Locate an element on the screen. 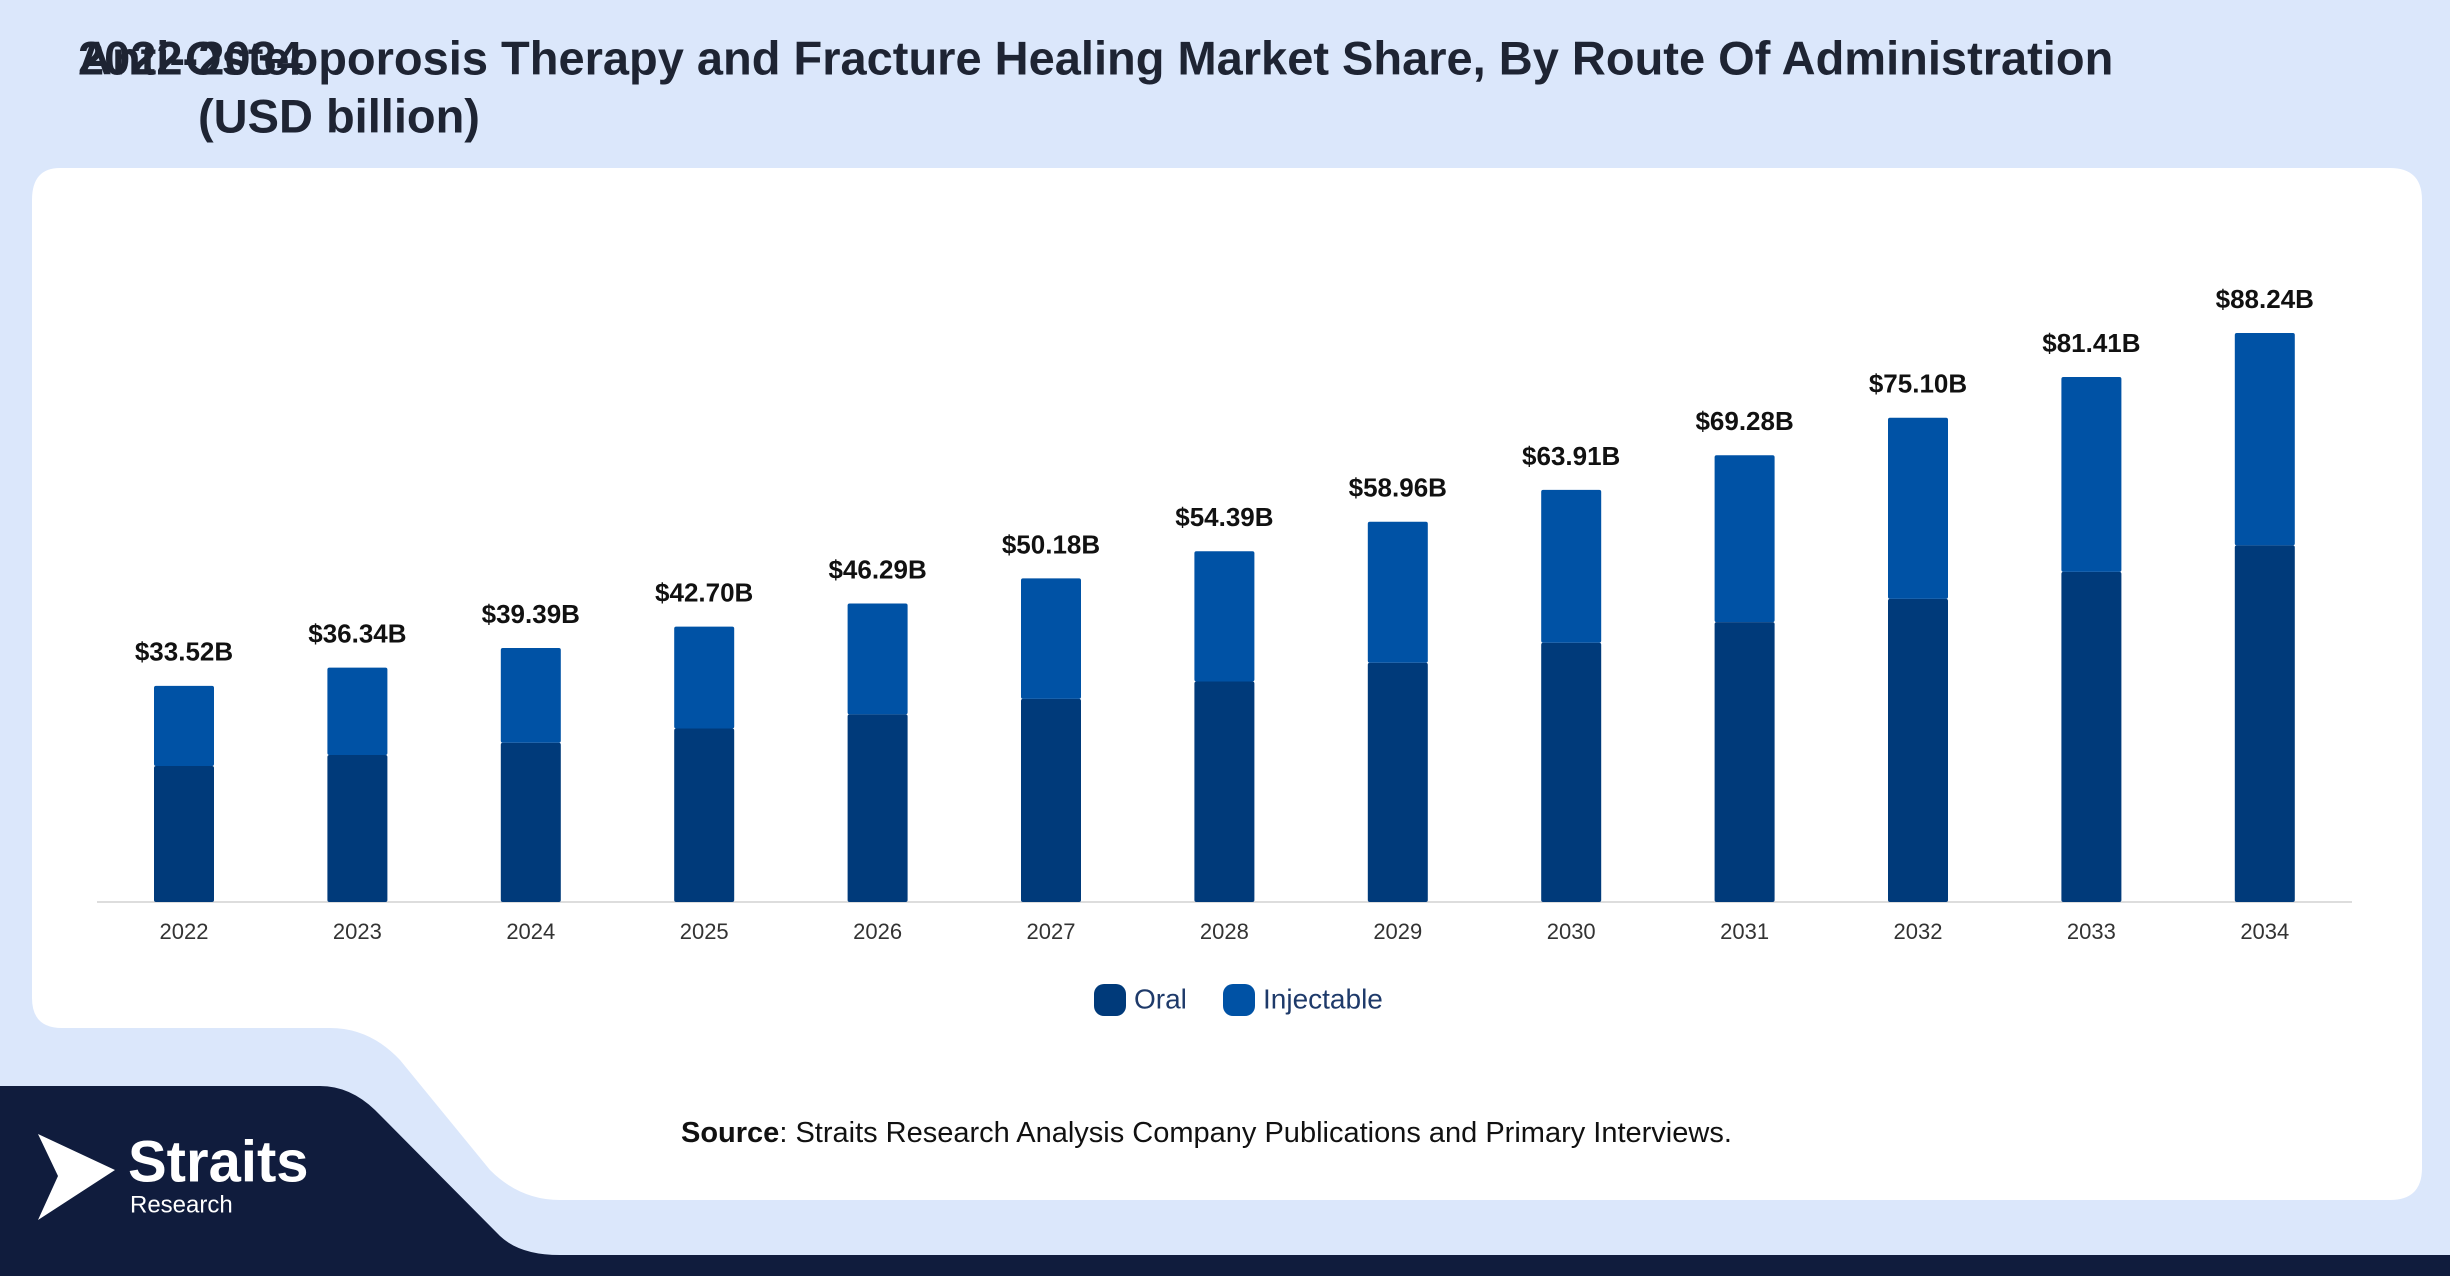 This screenshot has width=2450, height=1276. total-label: $46.29B is located at coordinates (877, 569).